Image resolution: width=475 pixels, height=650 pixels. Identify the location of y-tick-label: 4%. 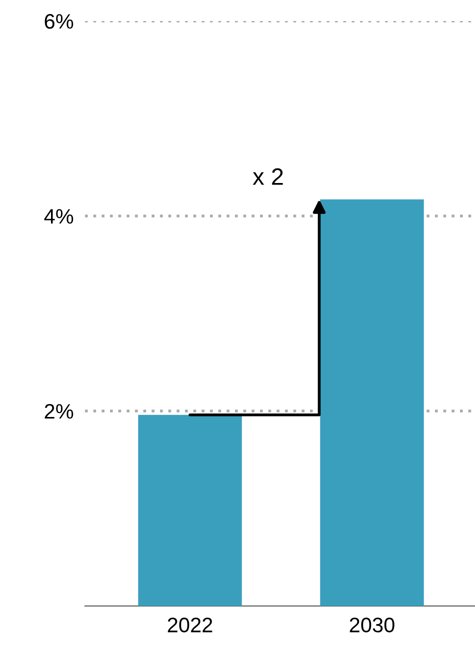
(59, 216).